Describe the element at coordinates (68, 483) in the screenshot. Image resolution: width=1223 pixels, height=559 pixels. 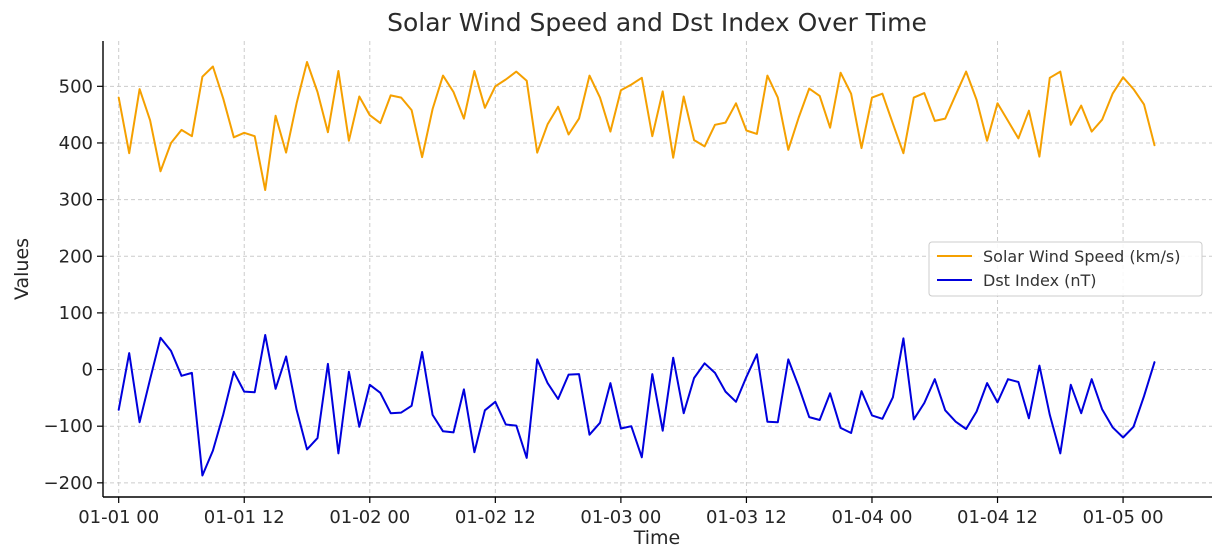
I see `y-tick-label: −200` at that location.